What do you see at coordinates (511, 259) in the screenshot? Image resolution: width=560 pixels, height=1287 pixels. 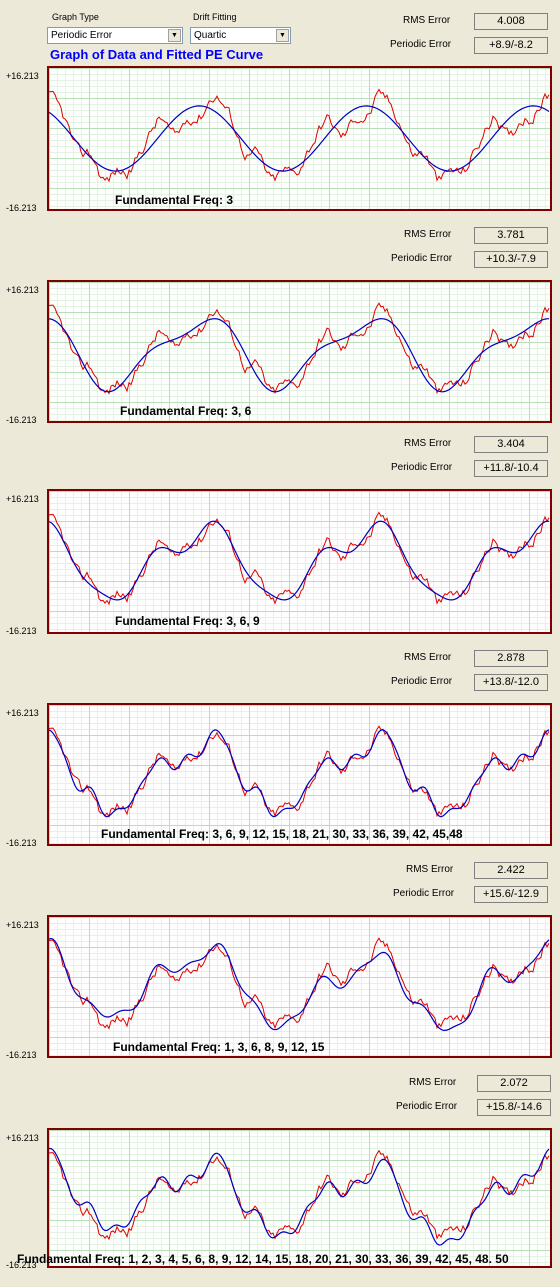 I see `periodic-error-value: +10.3/-7.9` at bounding box center [511, 259].